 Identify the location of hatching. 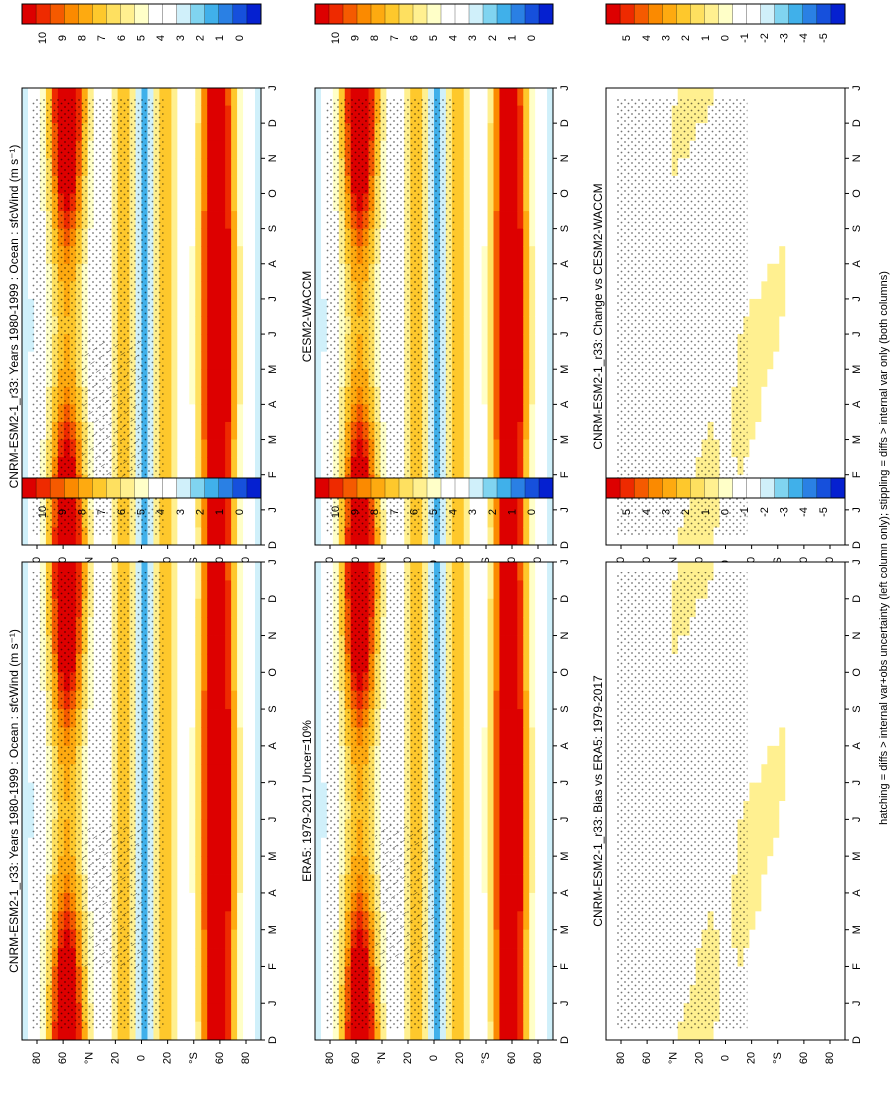
(112, 896).